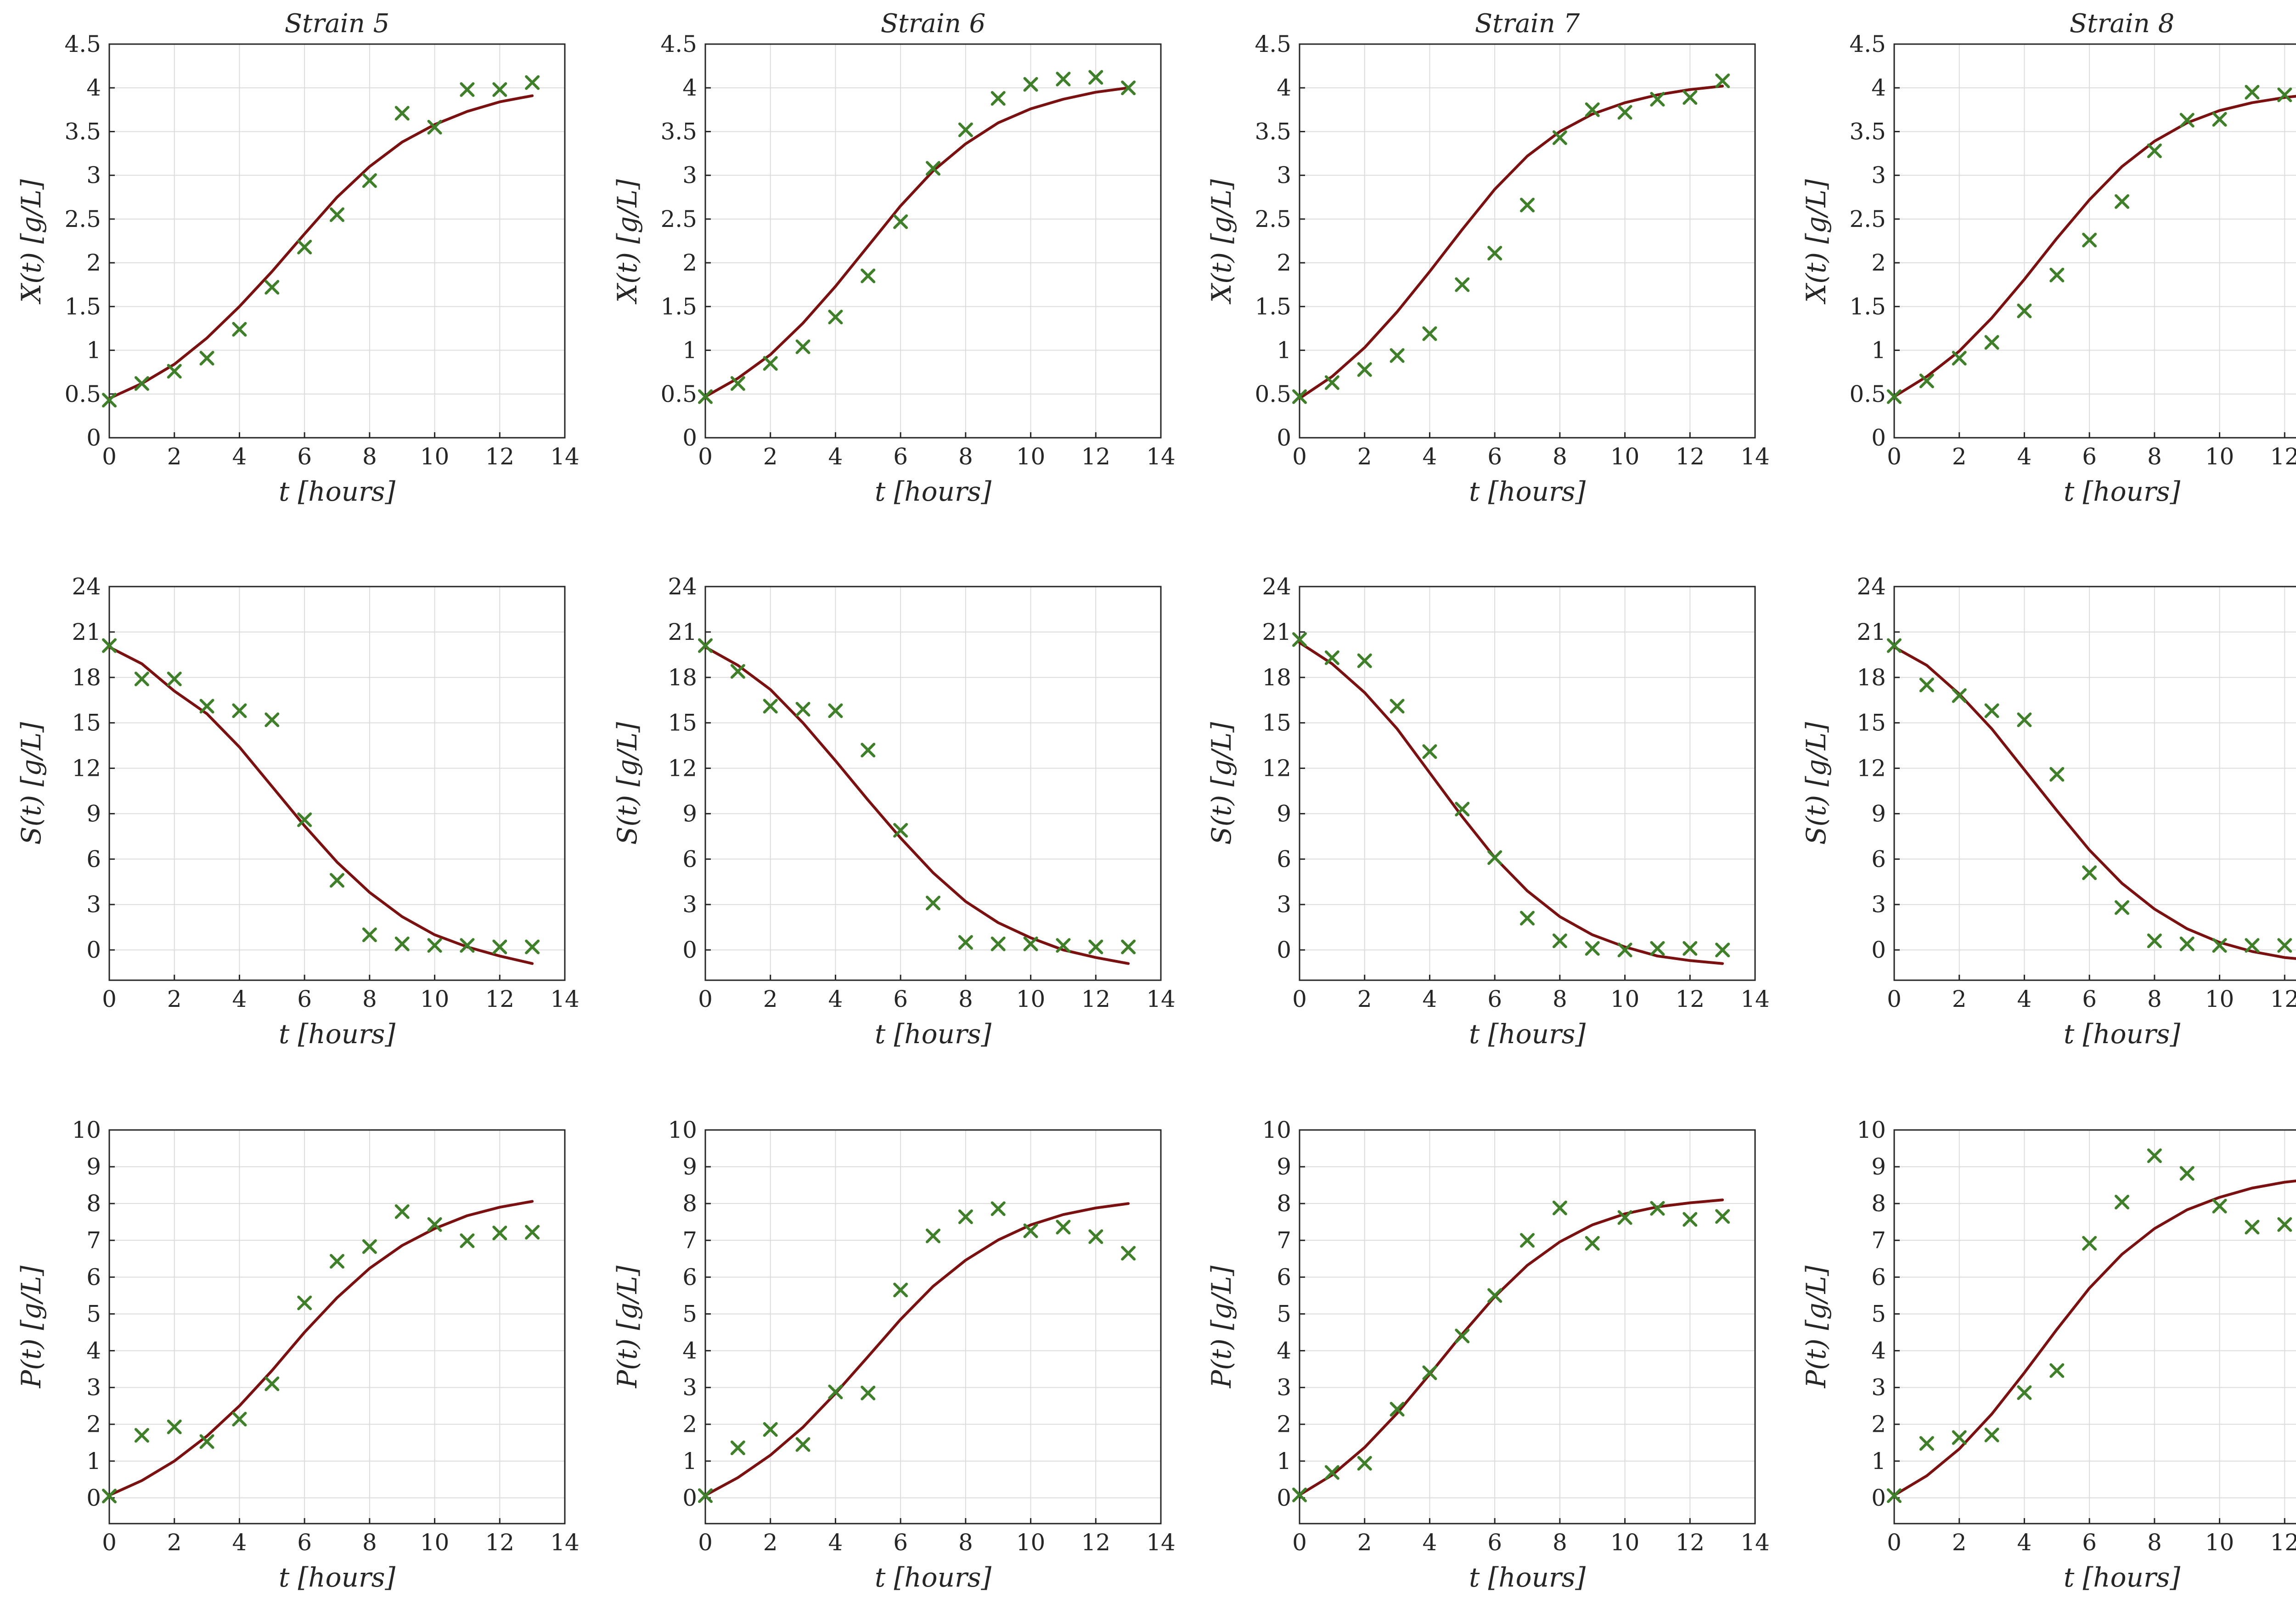  What do you see at coordinates (682, 677) in the screenshot?
I see `y-tick-label: 18` at bounding box center [682, 677].